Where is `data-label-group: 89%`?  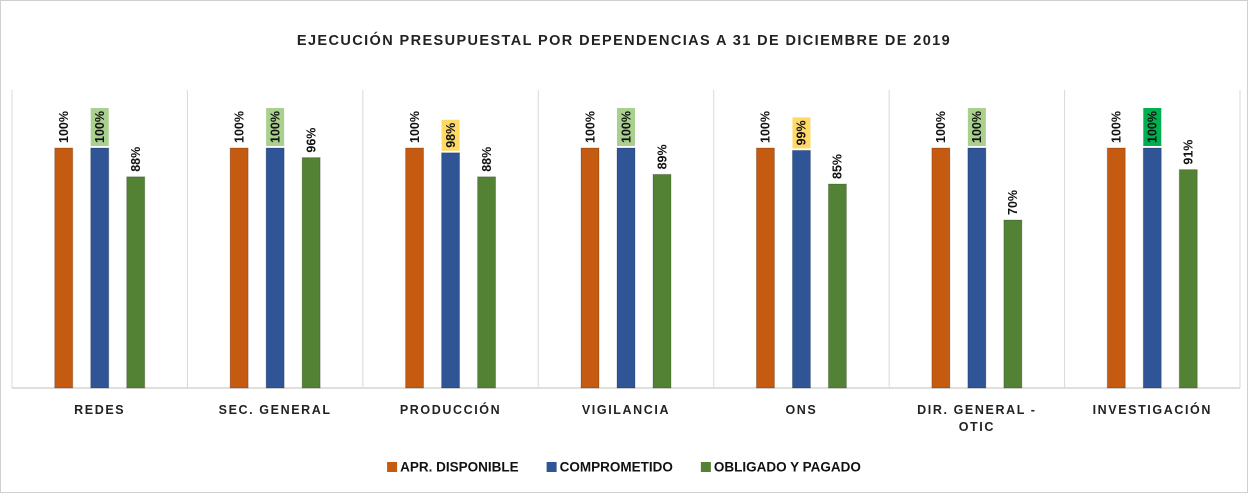
data-label-group: 89% is located at coordinates (662, 156).